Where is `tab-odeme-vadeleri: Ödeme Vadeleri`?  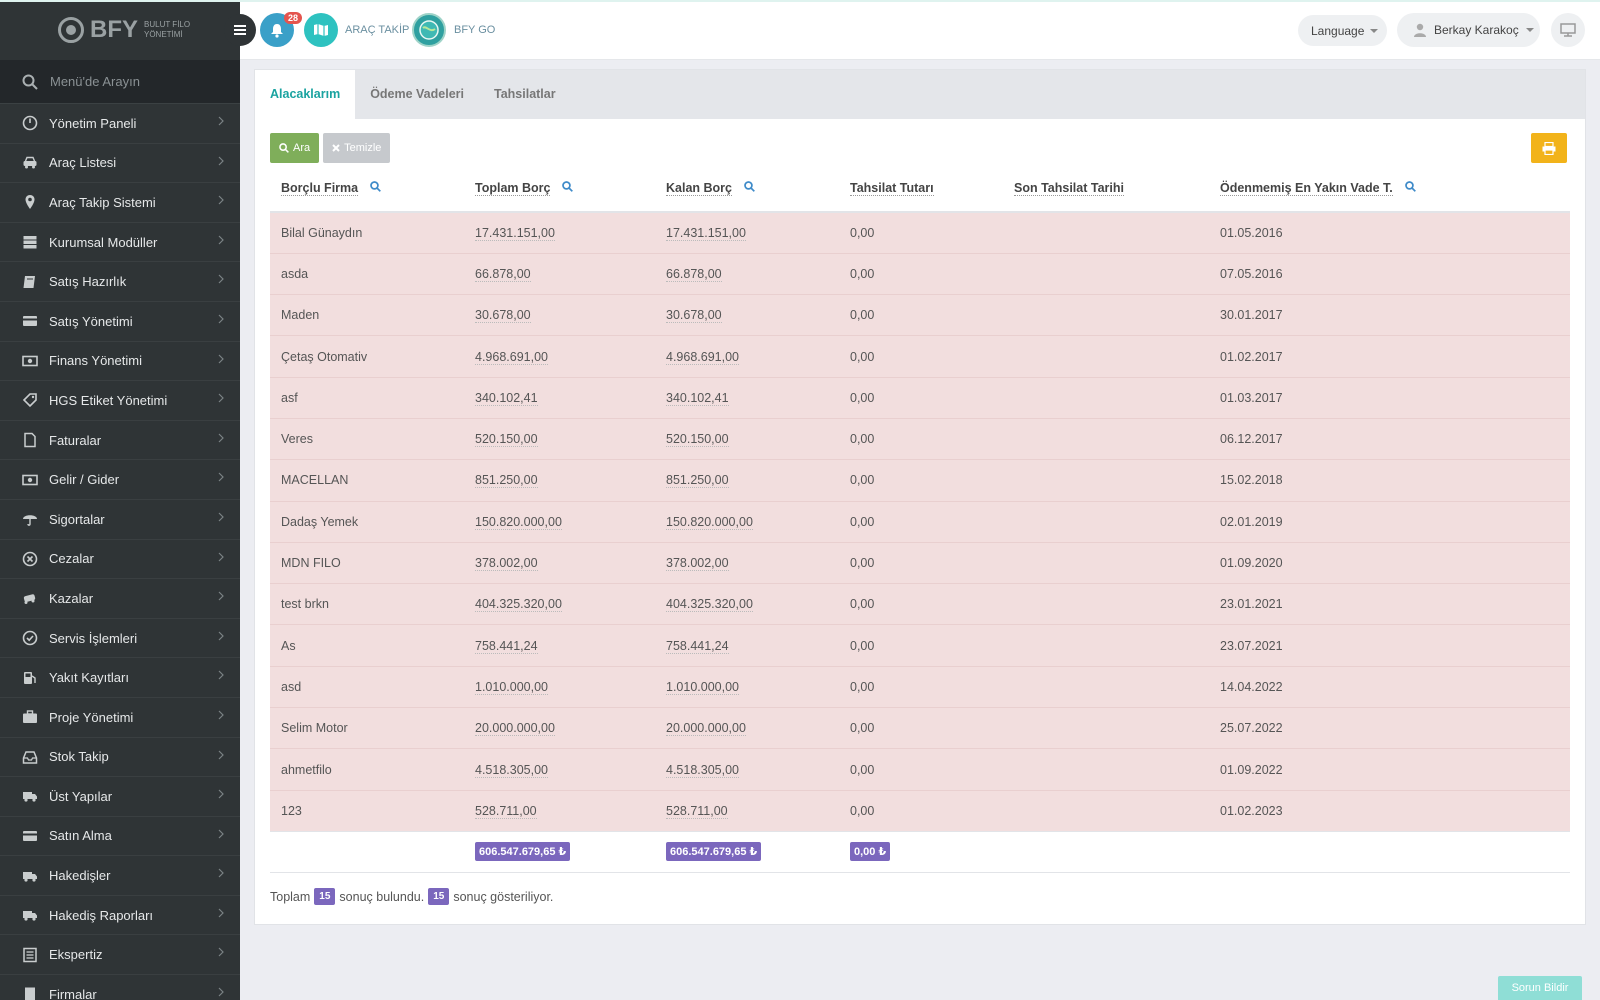 tab-odeme-vadeleri: Ödeme Vadeleri is located at coordinates (417, 94).